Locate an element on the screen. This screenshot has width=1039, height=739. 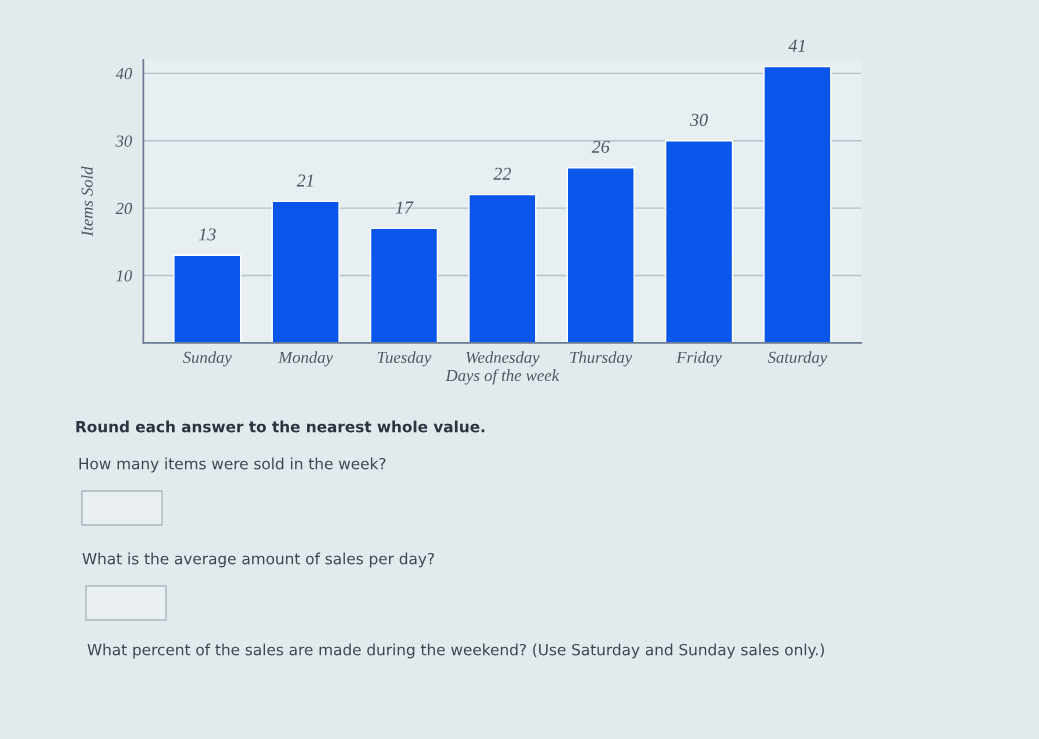
data-label: 21 is located at coordinates (304, 180).